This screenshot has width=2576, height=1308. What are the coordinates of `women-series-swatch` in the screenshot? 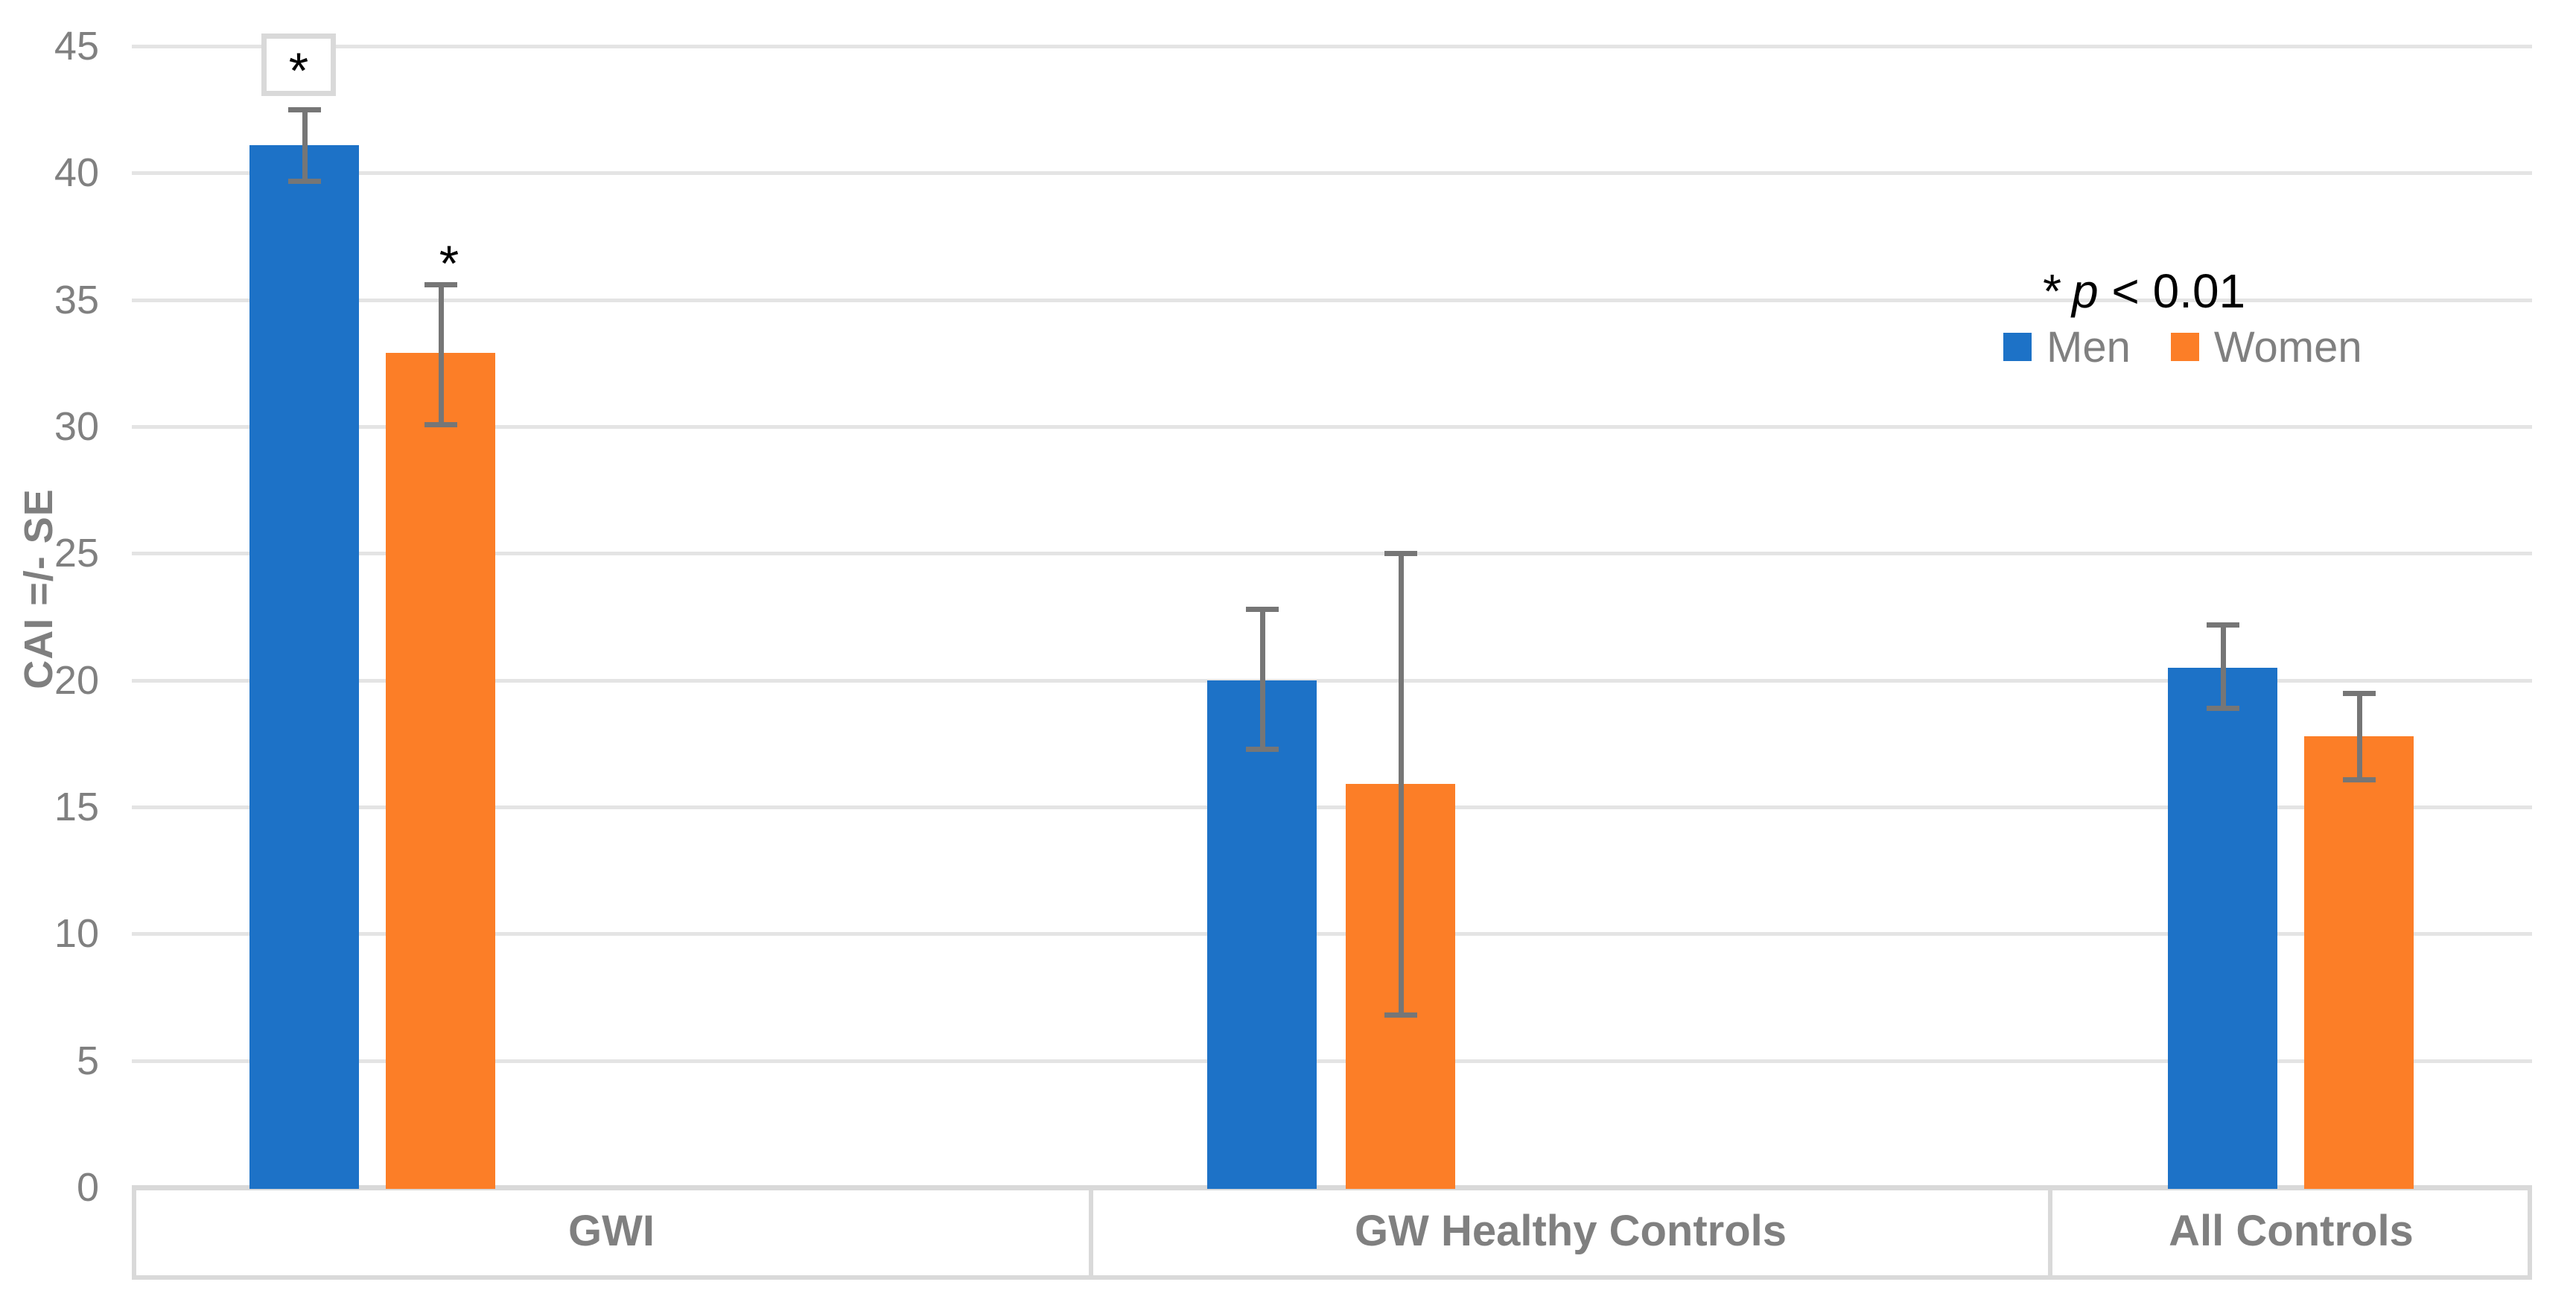 It's located at (2184, 347).